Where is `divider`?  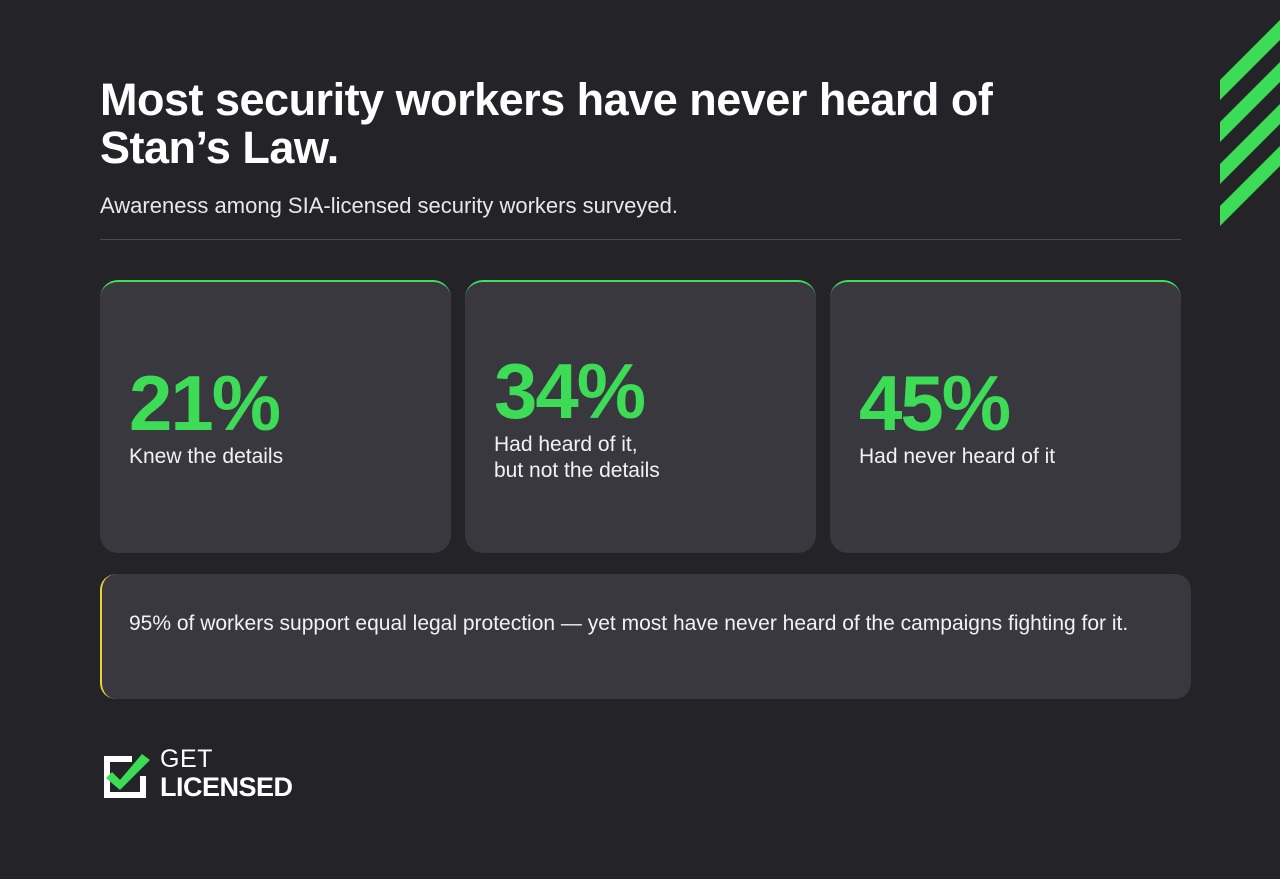
divider is located at coordinates (640, 239).